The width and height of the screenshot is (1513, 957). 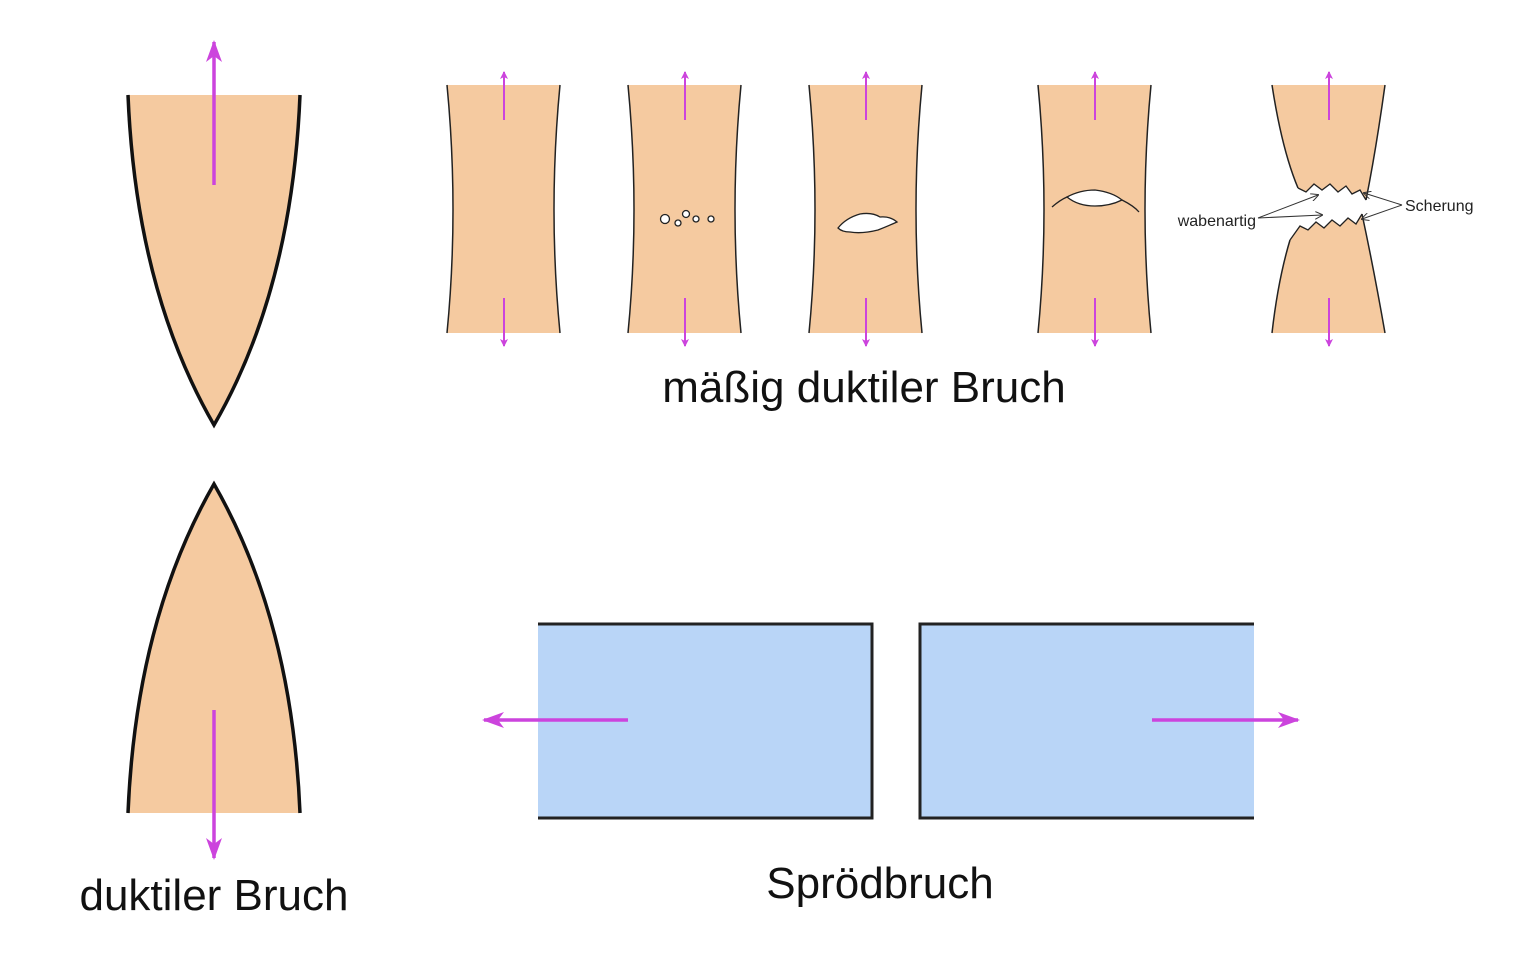 What do you see at coordinates (684, 209) in the screenshot?
I see `stage-2-voids` at bounding box center [684, 209].